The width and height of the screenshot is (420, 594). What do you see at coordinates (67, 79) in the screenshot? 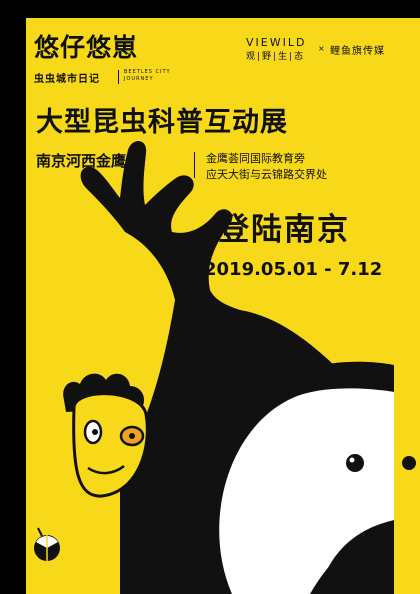
I see `subtitle-cn: 虫虫城市日记` at bounding box center [67, 79].